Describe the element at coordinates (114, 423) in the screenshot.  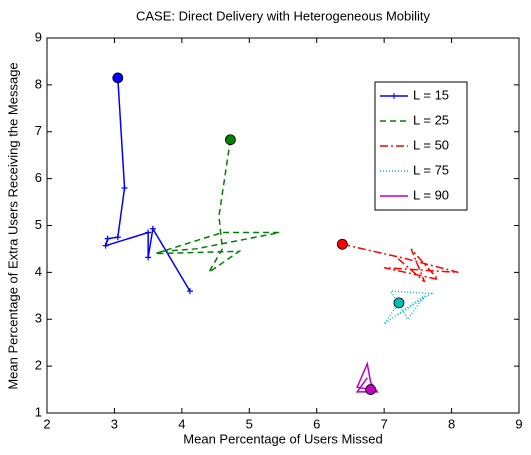
I see `x-tick-label: 3` at that location.